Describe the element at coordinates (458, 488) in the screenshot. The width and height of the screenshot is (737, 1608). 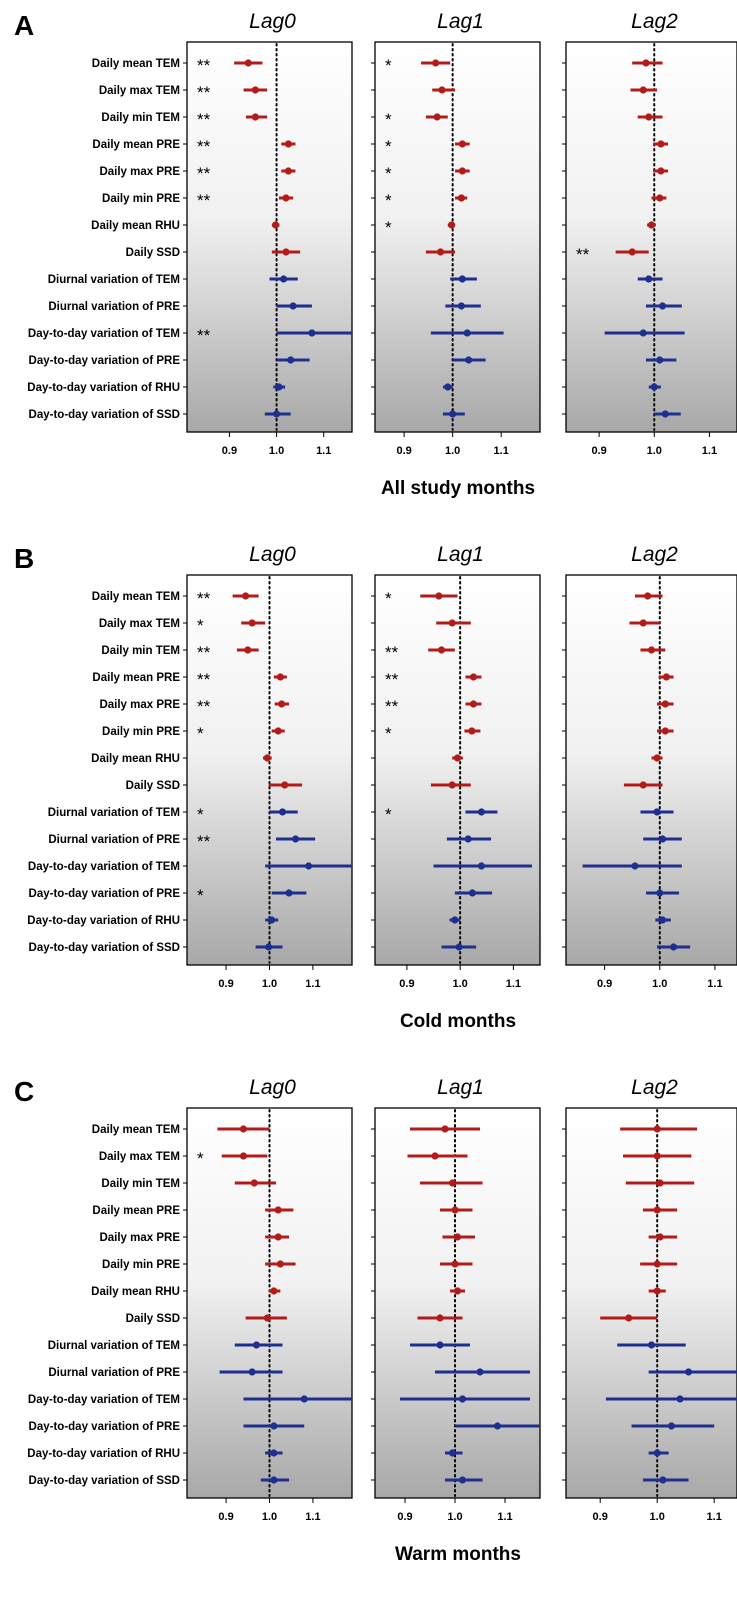
I see `x-axis-title: All study months` at that location.